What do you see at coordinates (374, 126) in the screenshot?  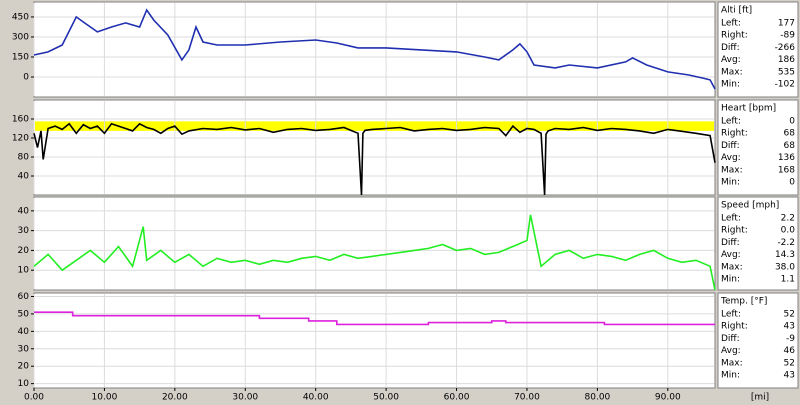 I see `target-zone` at bounding box center [374, 126].